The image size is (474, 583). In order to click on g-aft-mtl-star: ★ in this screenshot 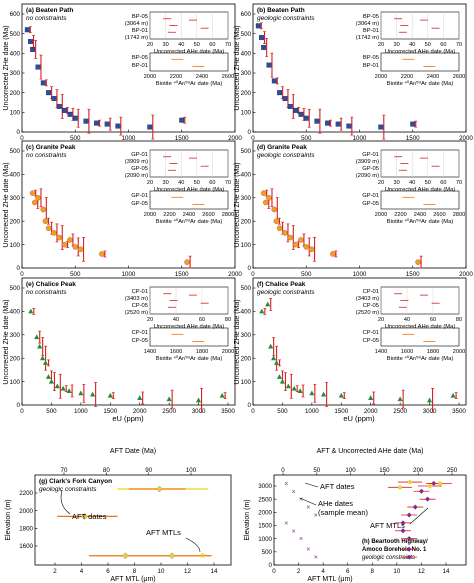, I will do `click(202, 555)`.